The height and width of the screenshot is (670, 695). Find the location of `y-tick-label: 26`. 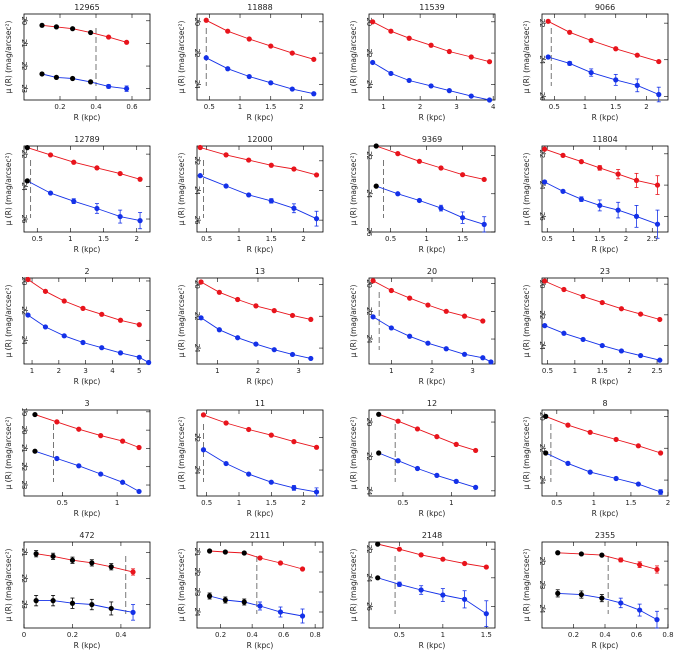

y-tick-label: 26 is located at coordinates (542, 96).